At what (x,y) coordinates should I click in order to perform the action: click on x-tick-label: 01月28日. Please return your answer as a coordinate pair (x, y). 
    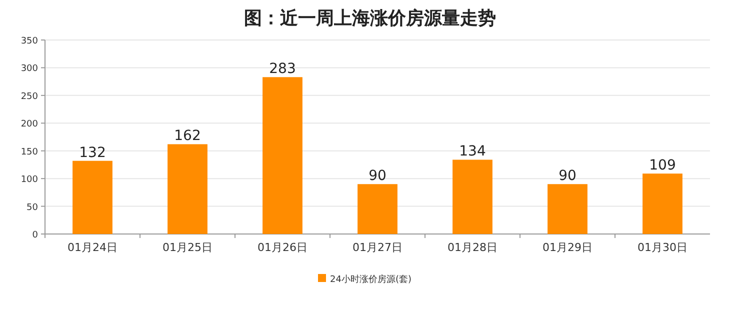
    Looking at the image, I should click on (473, 247).